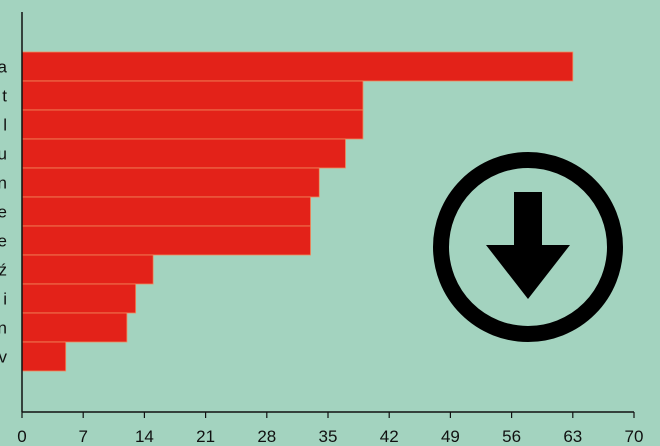 Image resolution: width=660 pixels, height=446 pixels. I want to click on category-label: l, so click(5, 125).